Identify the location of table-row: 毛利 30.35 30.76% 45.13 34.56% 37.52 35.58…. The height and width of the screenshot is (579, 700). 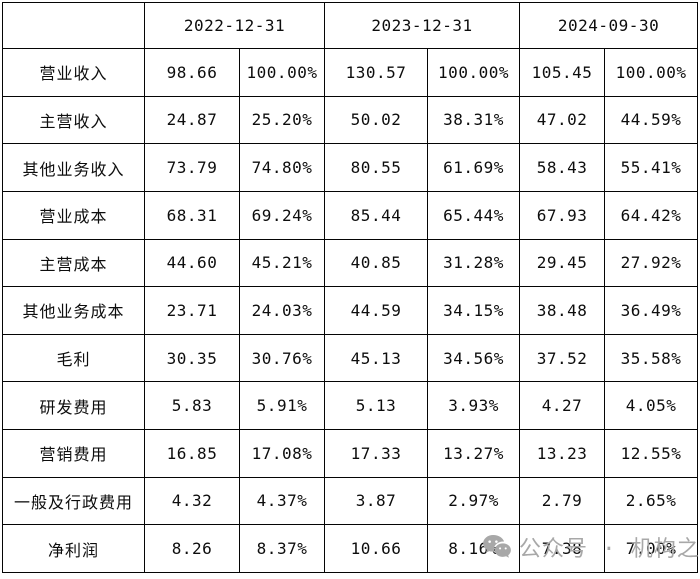
(350, 358).